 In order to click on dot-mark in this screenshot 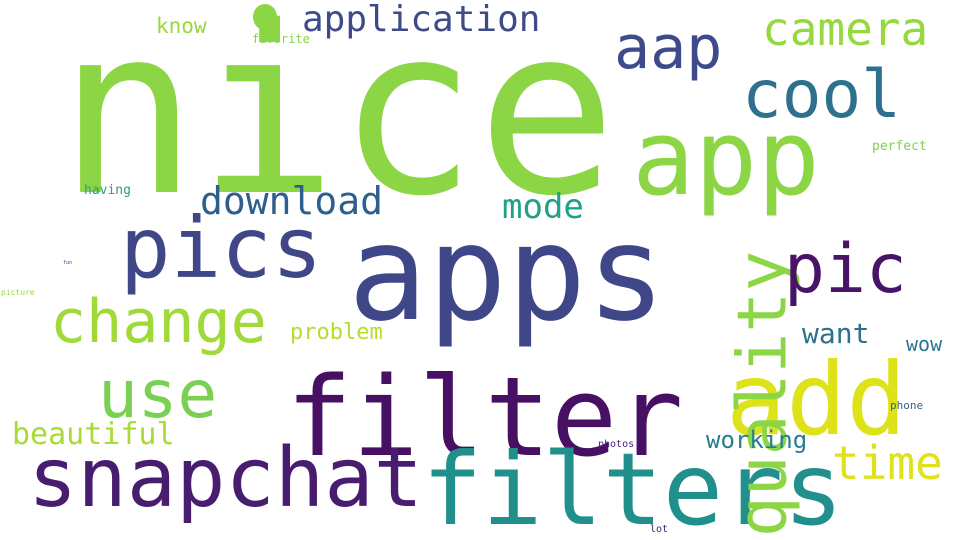, I will do `click(265, 17)`.